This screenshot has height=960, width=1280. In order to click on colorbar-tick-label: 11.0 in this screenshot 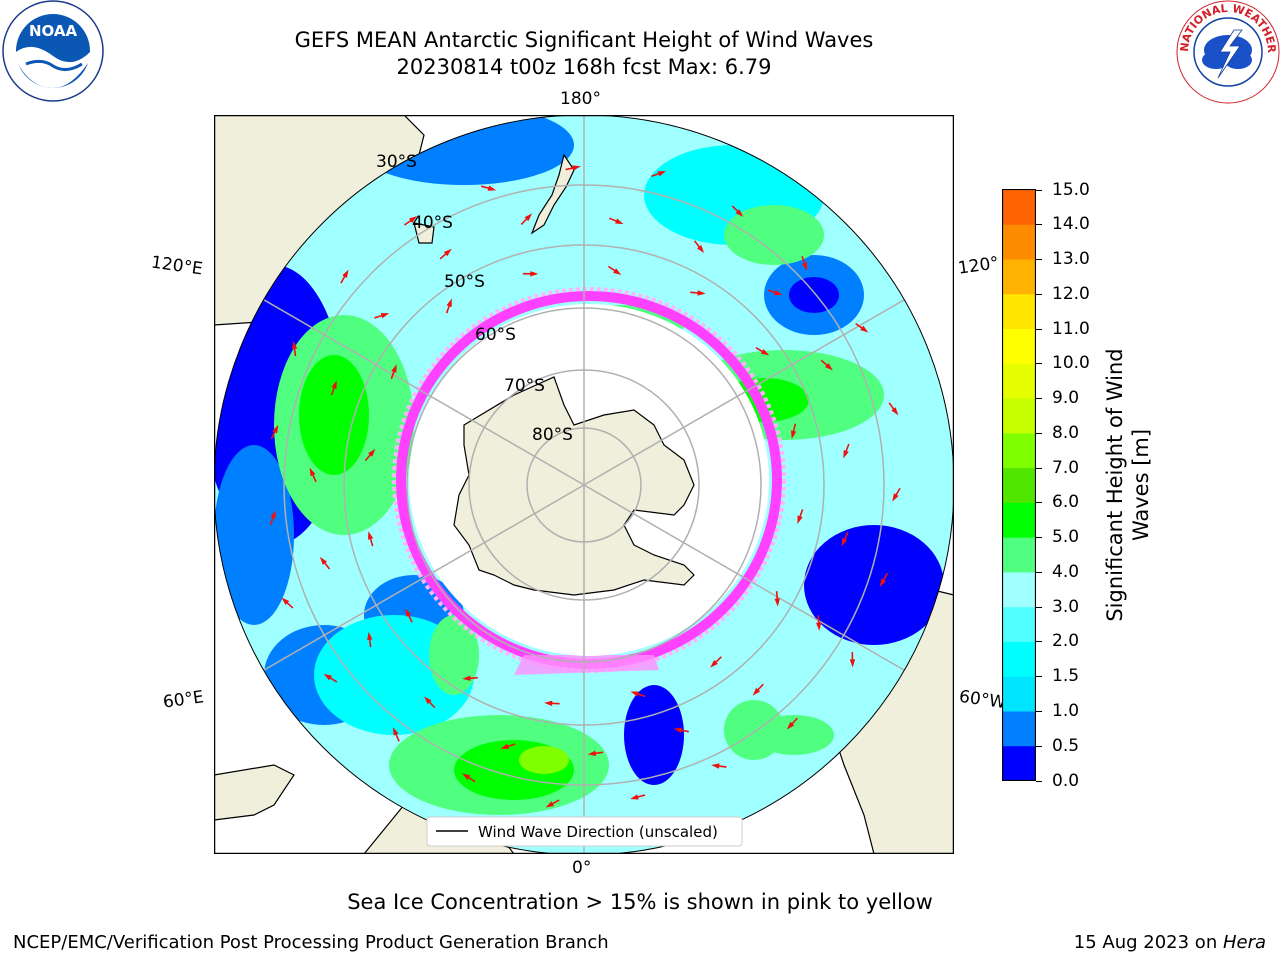, I will do `click(1071, 328)`.